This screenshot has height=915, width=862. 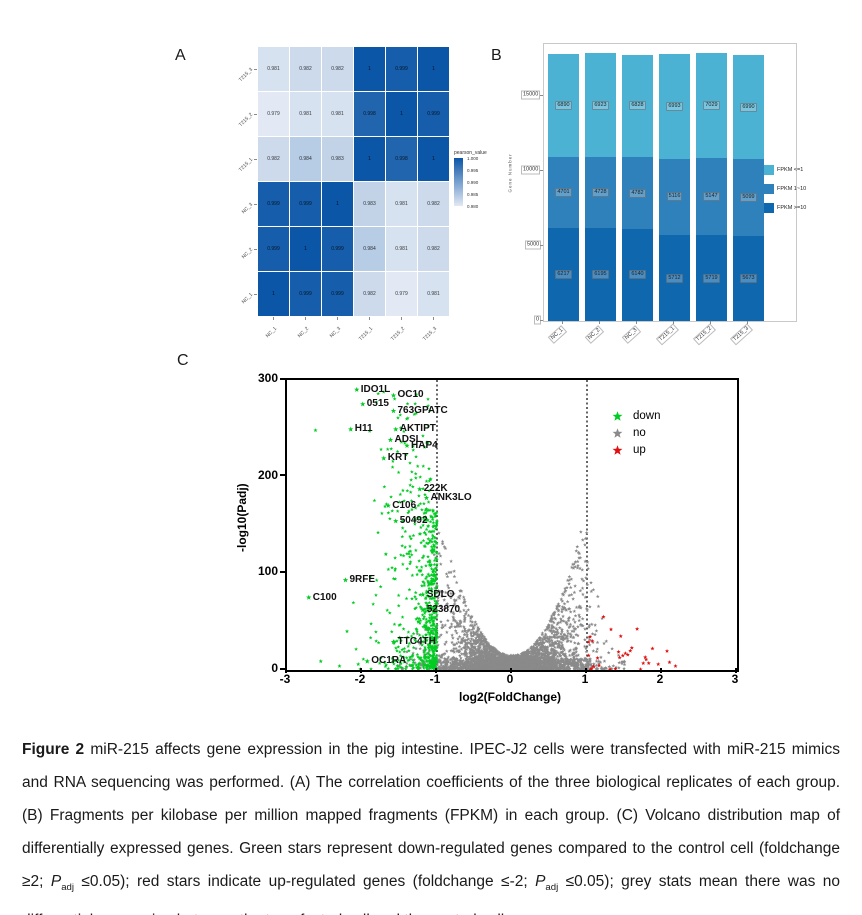 What do you see at coordinates (375, 389) in the screenshot?
I see `gene-label: IDO1L` at bounding box center [375, 389].